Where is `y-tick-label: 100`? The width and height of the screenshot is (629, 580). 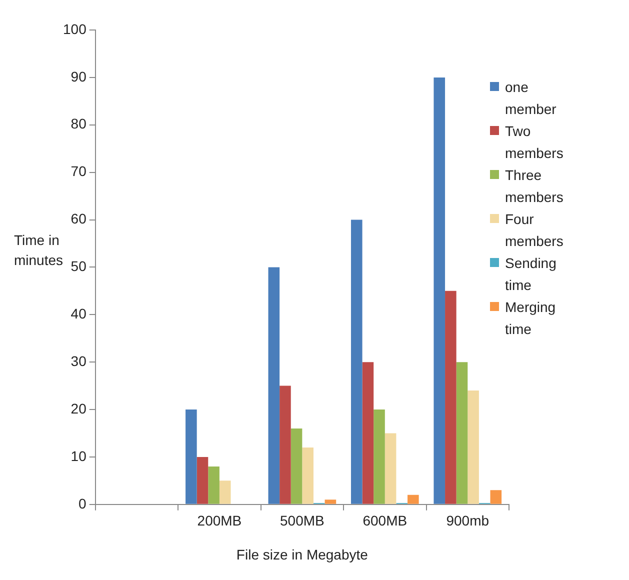
y-tick-label: 100 is located at coordinates (75, 28).